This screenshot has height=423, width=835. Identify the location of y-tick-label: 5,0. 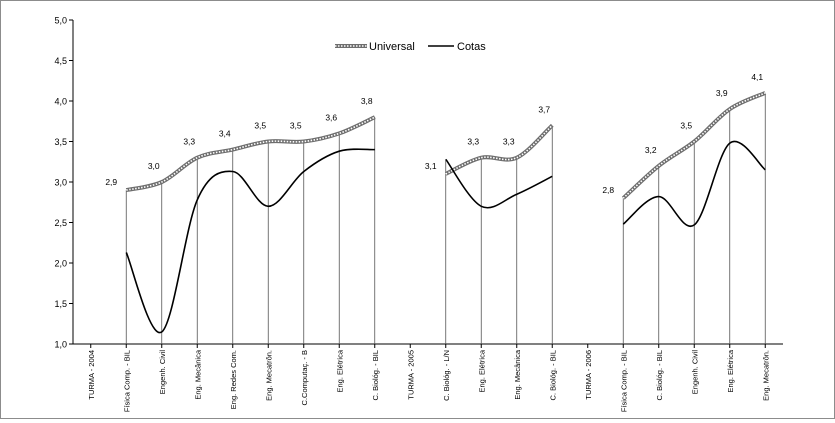
(60, 21).